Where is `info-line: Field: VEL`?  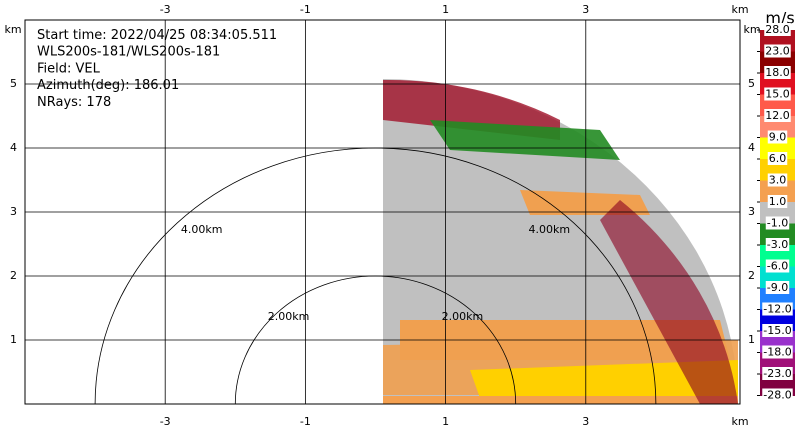
info-line: Field: VEL is located at coordinates (69, 68).